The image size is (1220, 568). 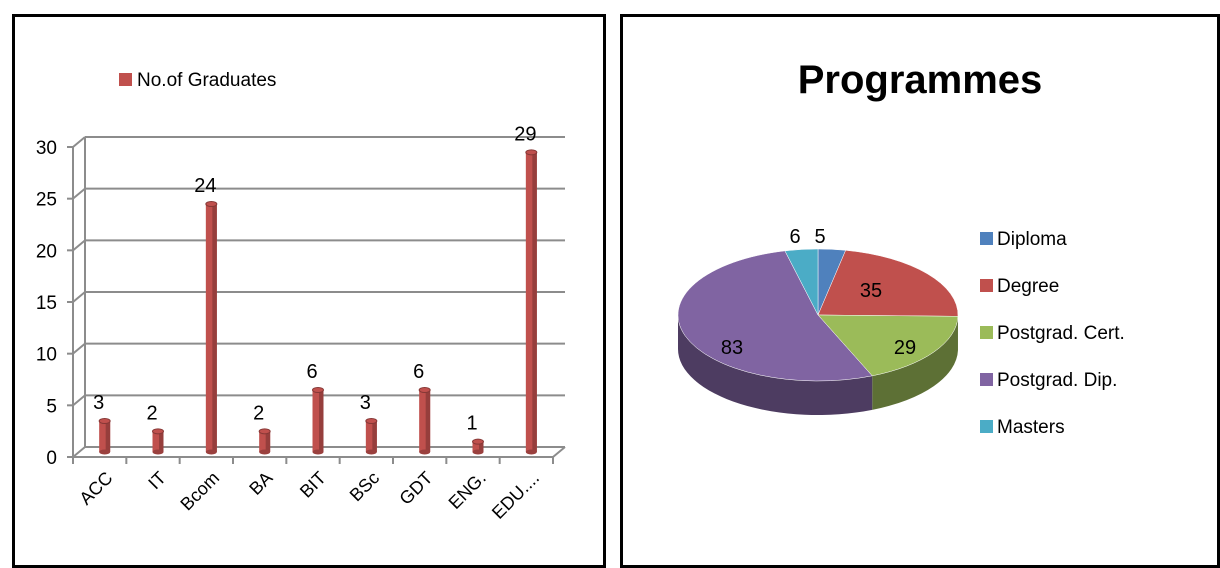 I want to click on y-tick-label: 30, so click(x=46, y=148).